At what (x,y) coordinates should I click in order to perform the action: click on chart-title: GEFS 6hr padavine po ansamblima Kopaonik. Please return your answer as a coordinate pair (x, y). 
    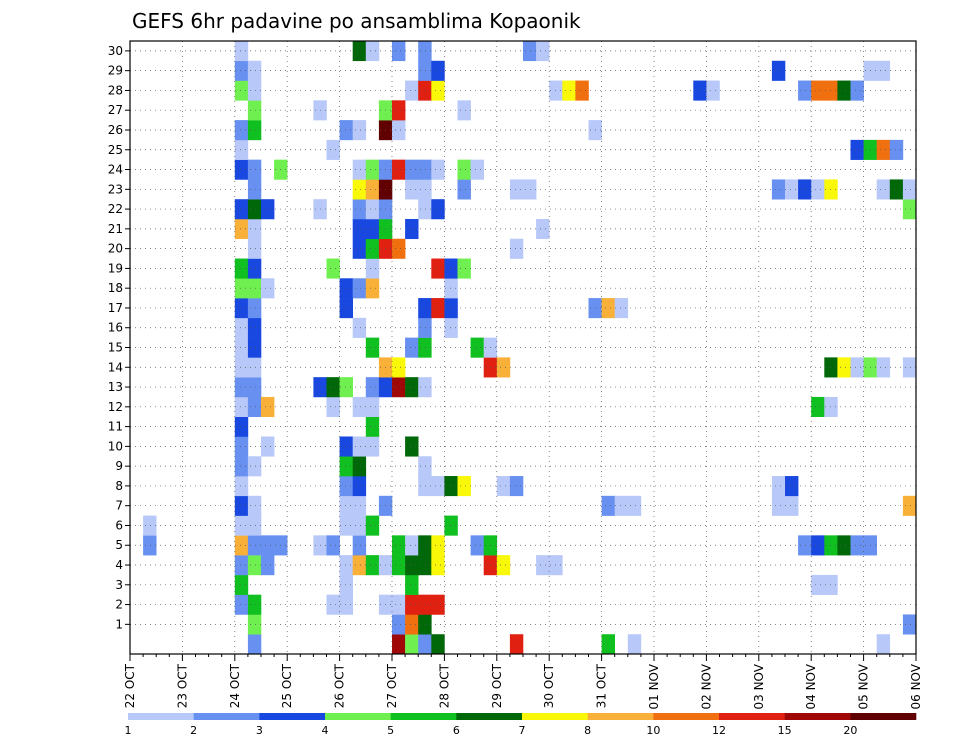
    Looking at the image, I should click on (356, 21).